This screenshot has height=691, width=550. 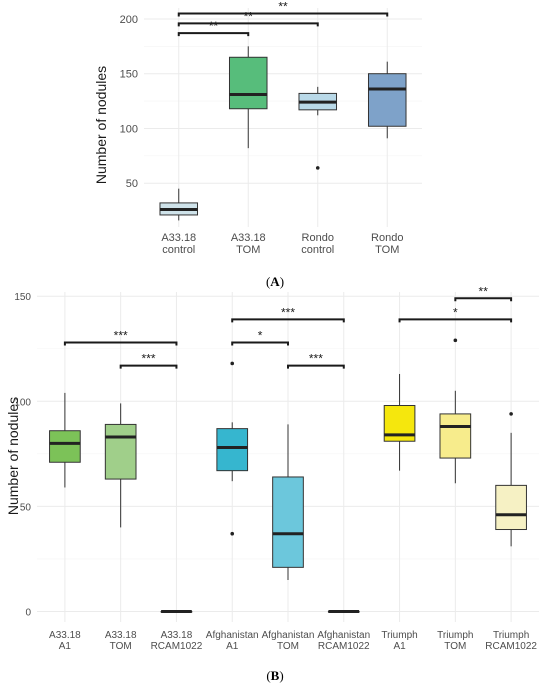 I want to click on panel-a-y-tick-label: 200, so click(x=129, y=20).